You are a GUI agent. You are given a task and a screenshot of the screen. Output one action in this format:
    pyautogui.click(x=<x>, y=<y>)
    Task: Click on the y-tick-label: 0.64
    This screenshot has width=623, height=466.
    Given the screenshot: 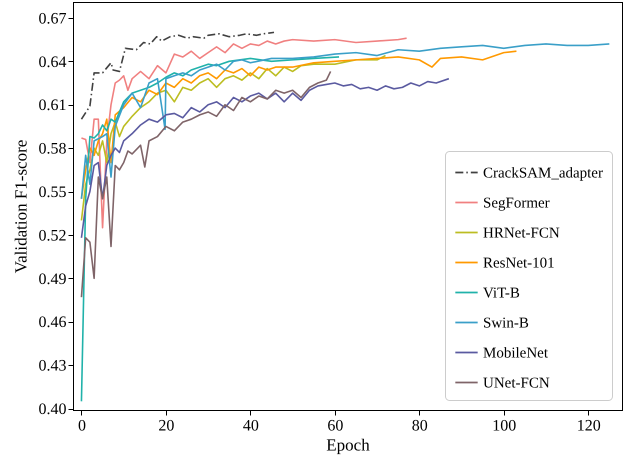 What is the action you would take?
    pyautogui.click(x=52, y=62)
    